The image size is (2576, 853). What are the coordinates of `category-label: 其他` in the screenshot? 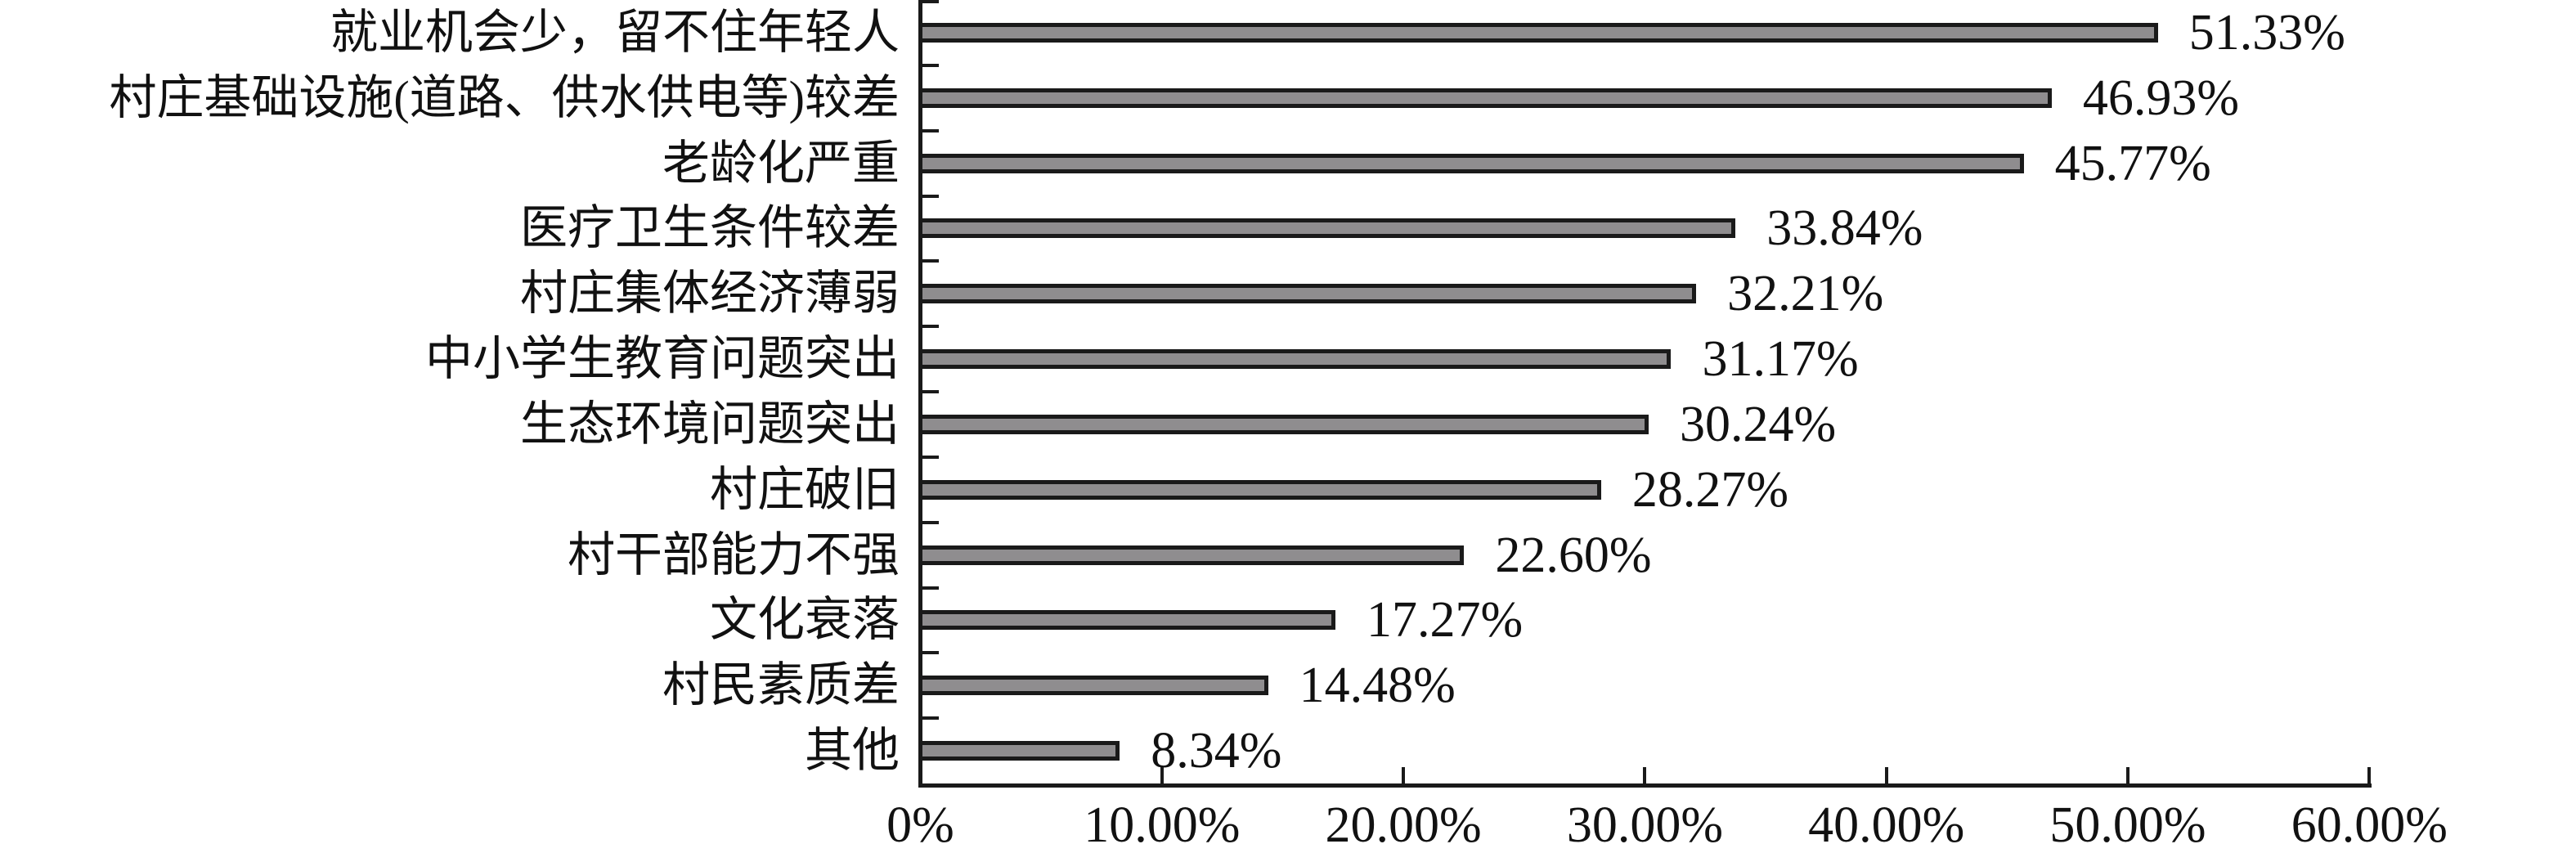 It's located at (852, 751).